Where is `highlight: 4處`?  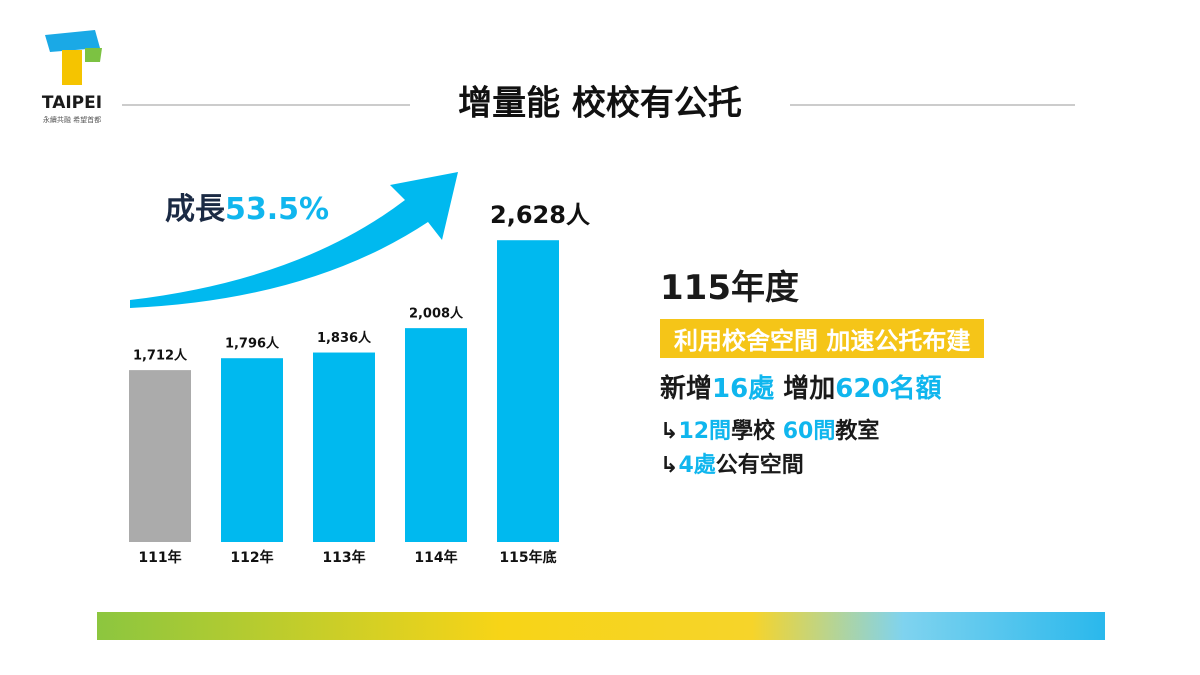
highlight: 4處 is located at coordinates (697, 465).